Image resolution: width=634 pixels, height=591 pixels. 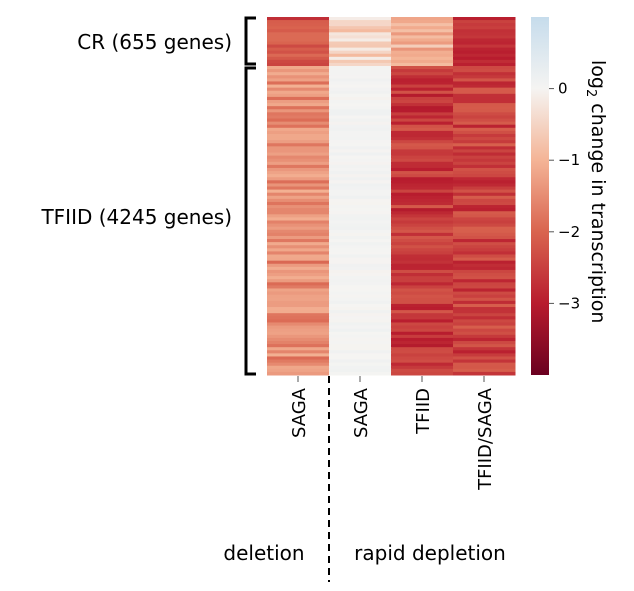 I want to click on colorbar-label: log2 change in transcription, so click(x=596, y=191).